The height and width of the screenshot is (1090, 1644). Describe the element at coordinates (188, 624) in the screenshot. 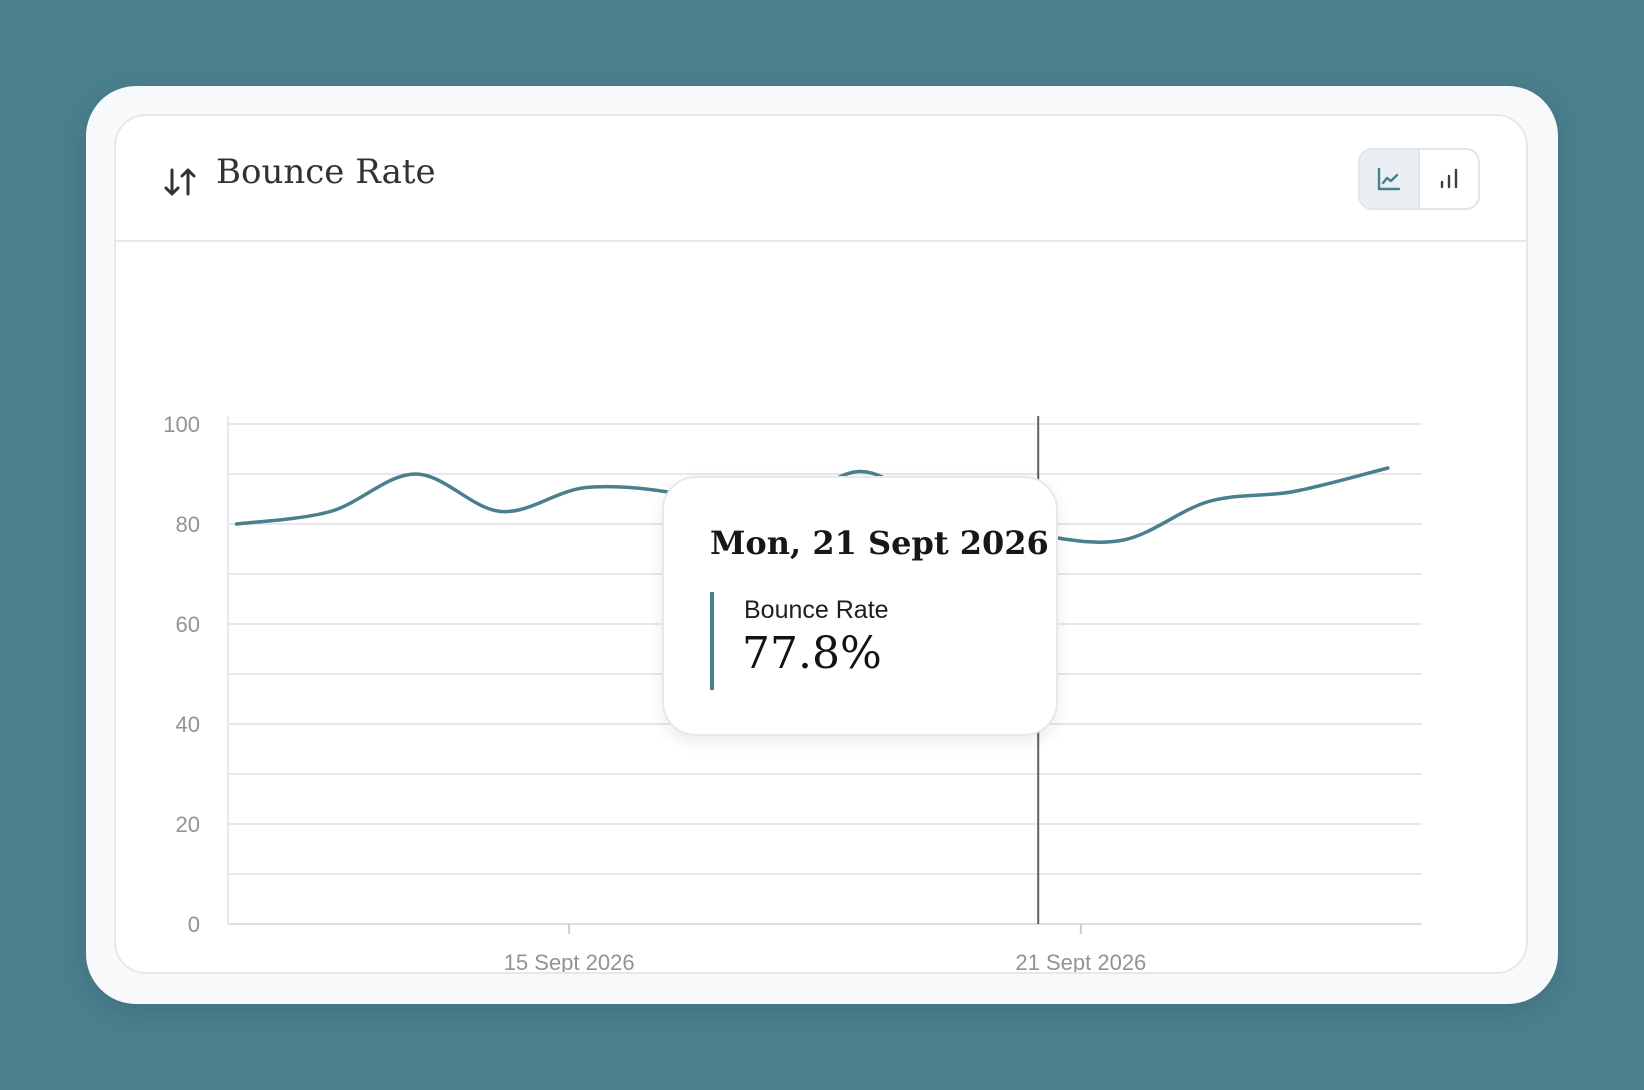

I see `y-tick-label: 60` at that location.